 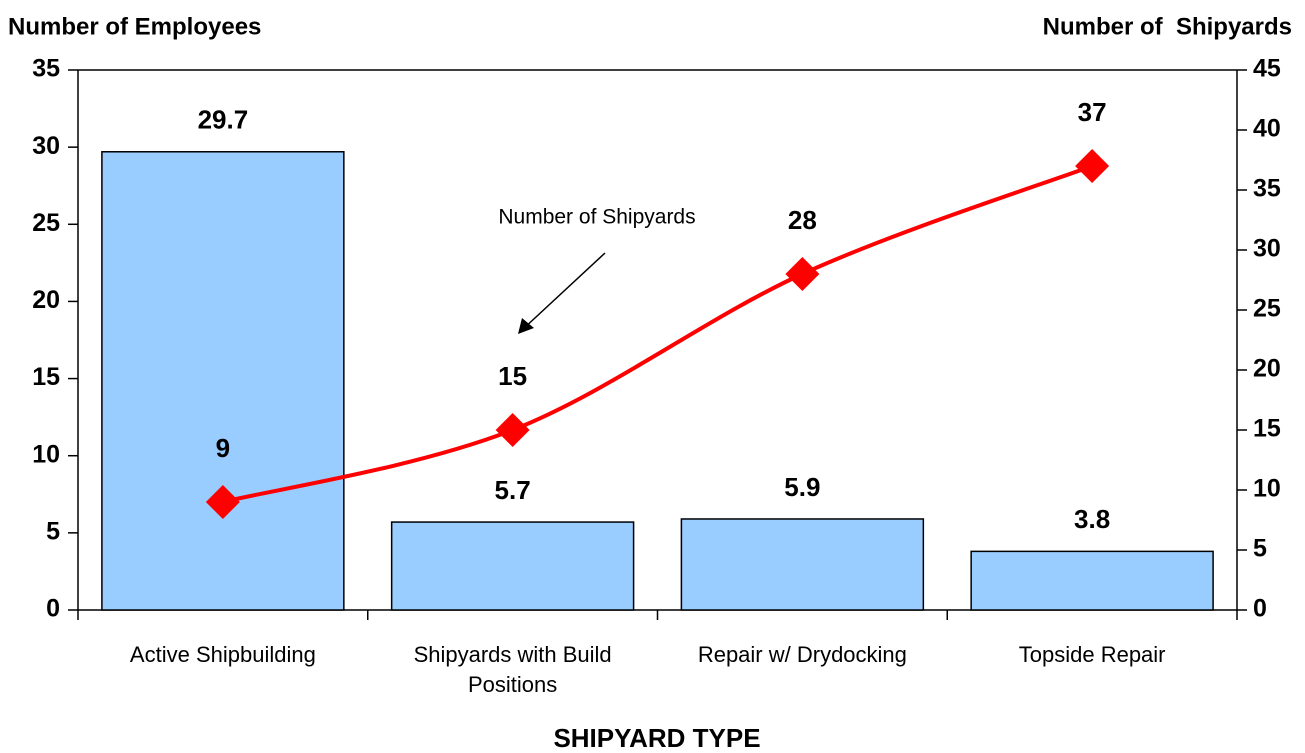 What do you see at coordinates (222, 654) in the screenshot?
I see `x-tick-label: Active Shipbuilding` at bounding box center [222, 654].